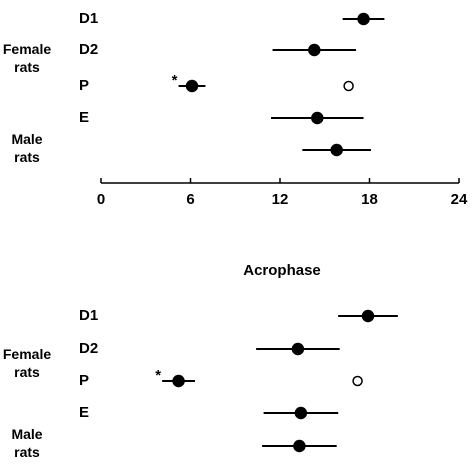  Describe the element at coordinates (190, 199) in the screenshot. I see `x-tick-label: 6` at that location.